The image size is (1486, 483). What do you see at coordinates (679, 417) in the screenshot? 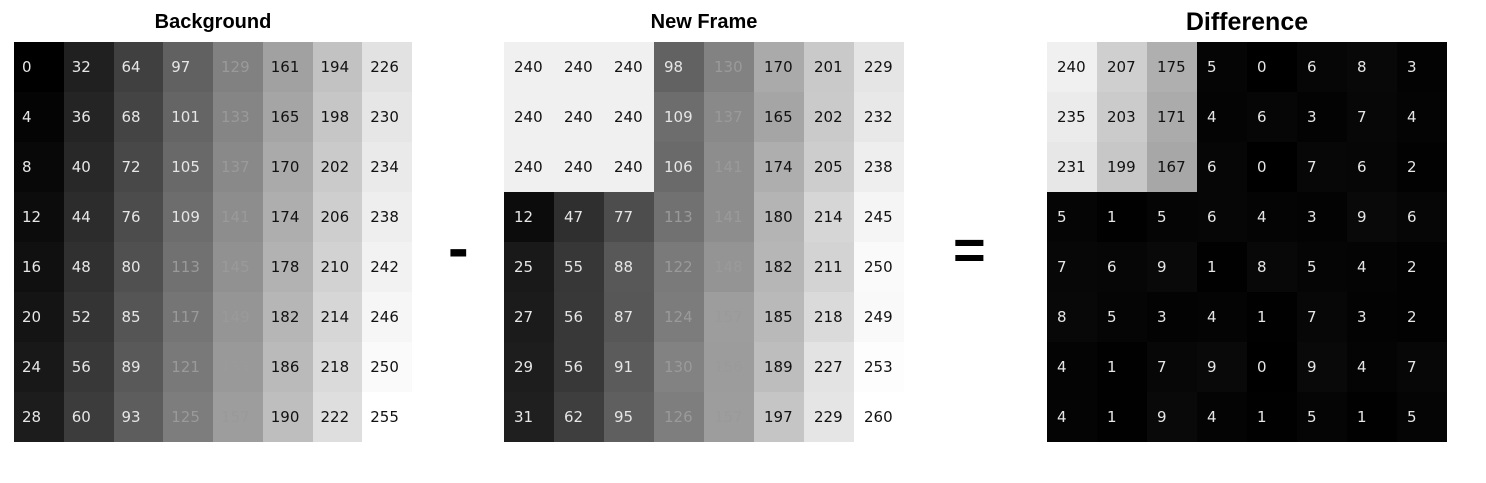
I see `pixel-cell: 126` at bounding box center [679, 417].